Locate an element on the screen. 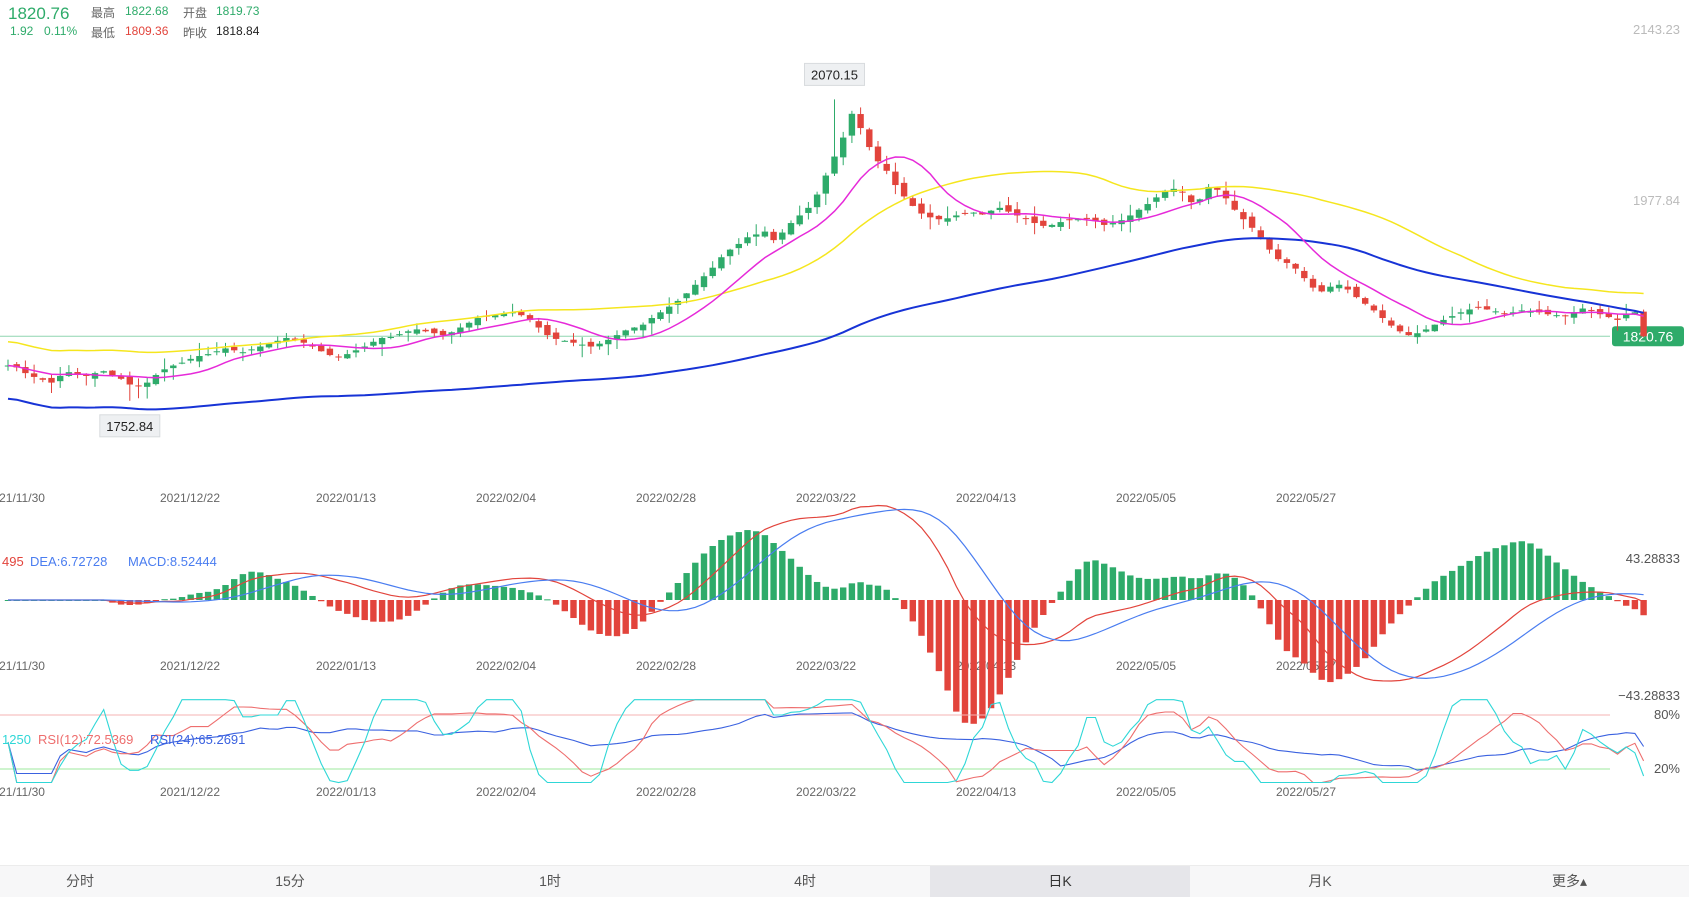 The height and width of the screenshot is (898, 1689). rsi-axis-high: 80% is located at coordinates (1667, 714).